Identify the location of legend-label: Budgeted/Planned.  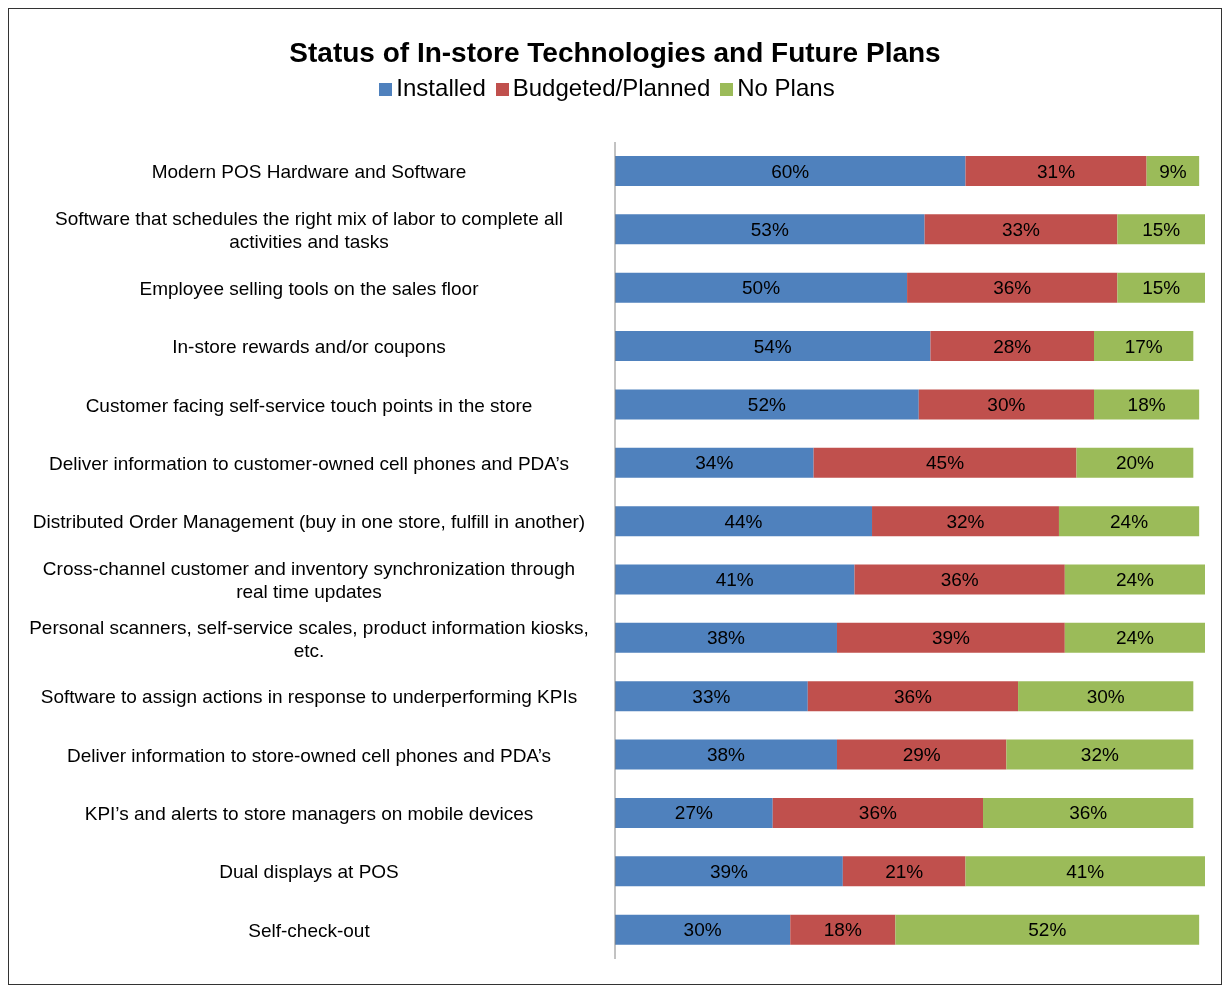
(611, 87).